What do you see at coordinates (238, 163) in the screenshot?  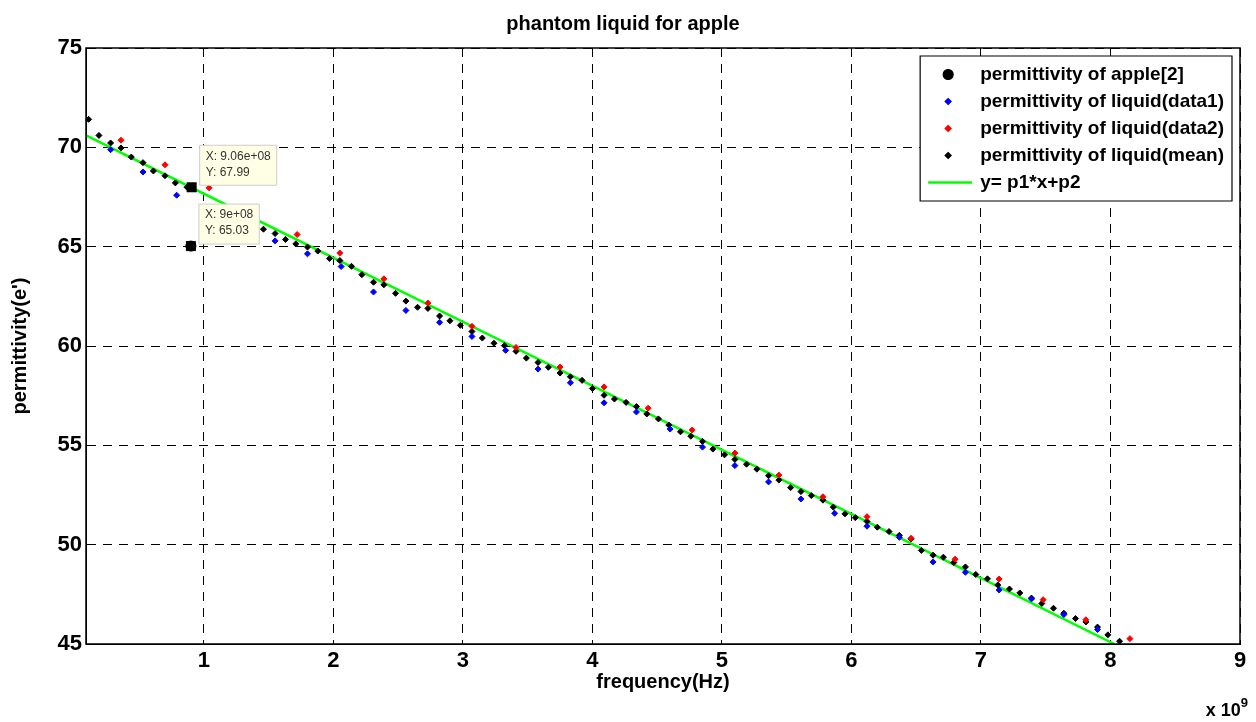 I see `annotation: X: 9.06e+08 Y: 67.99` at bounding box center [238, 163].